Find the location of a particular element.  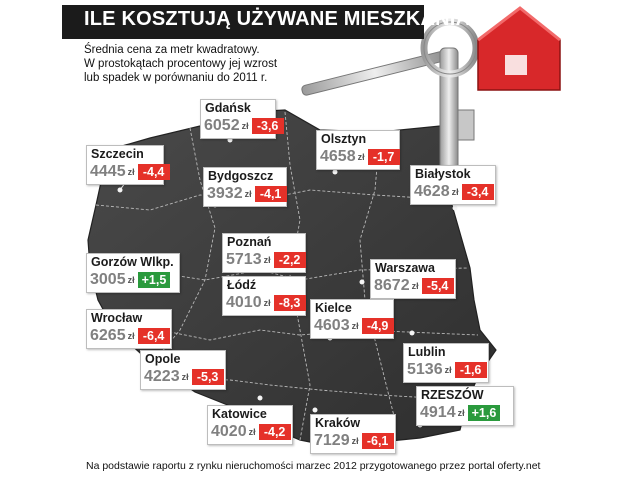

city-card-wroclaw: Wrocław 6265 zł -6,4 is located at coordinates (129, 329).